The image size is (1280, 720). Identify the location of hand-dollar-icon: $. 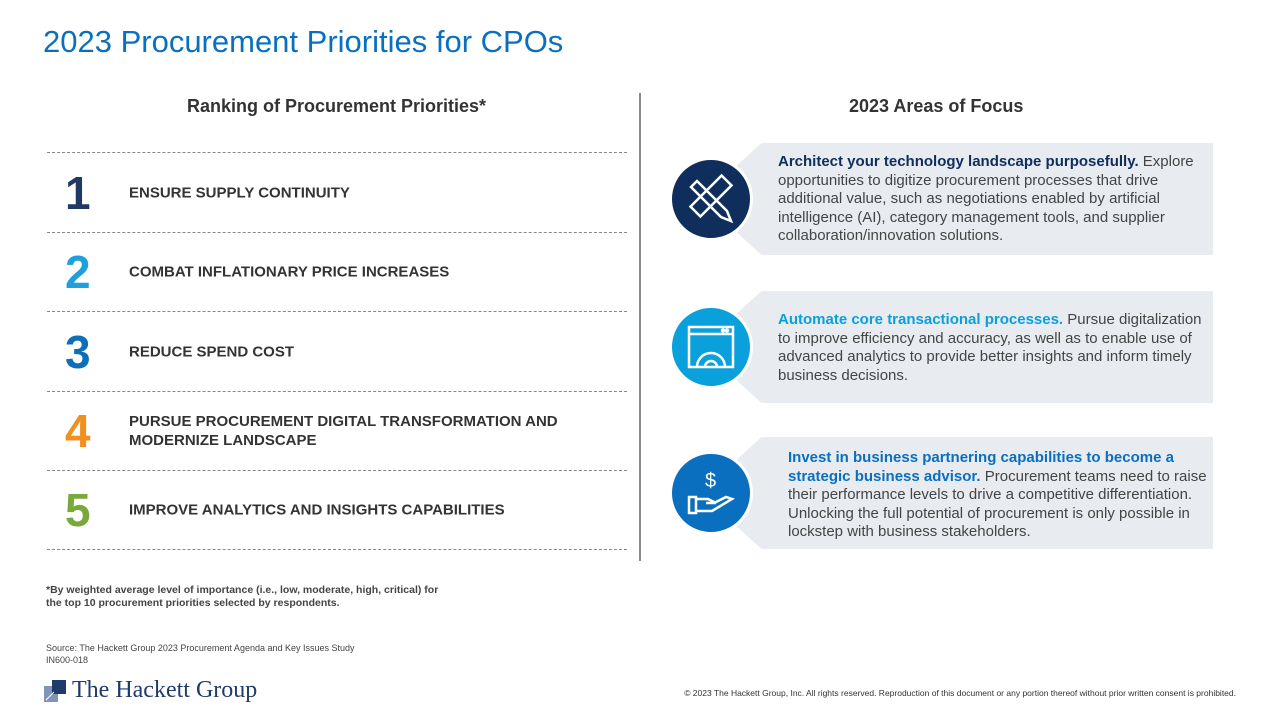
(711, 493).